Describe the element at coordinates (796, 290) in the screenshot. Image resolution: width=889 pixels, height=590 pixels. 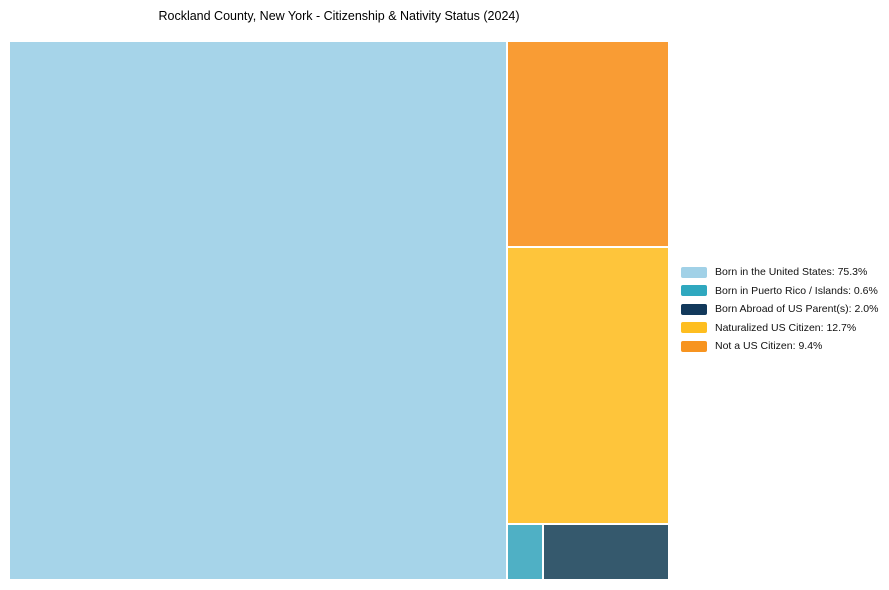
I see `legend-label: Born in Puerto Rico / Islands: 0.6%` at that location.